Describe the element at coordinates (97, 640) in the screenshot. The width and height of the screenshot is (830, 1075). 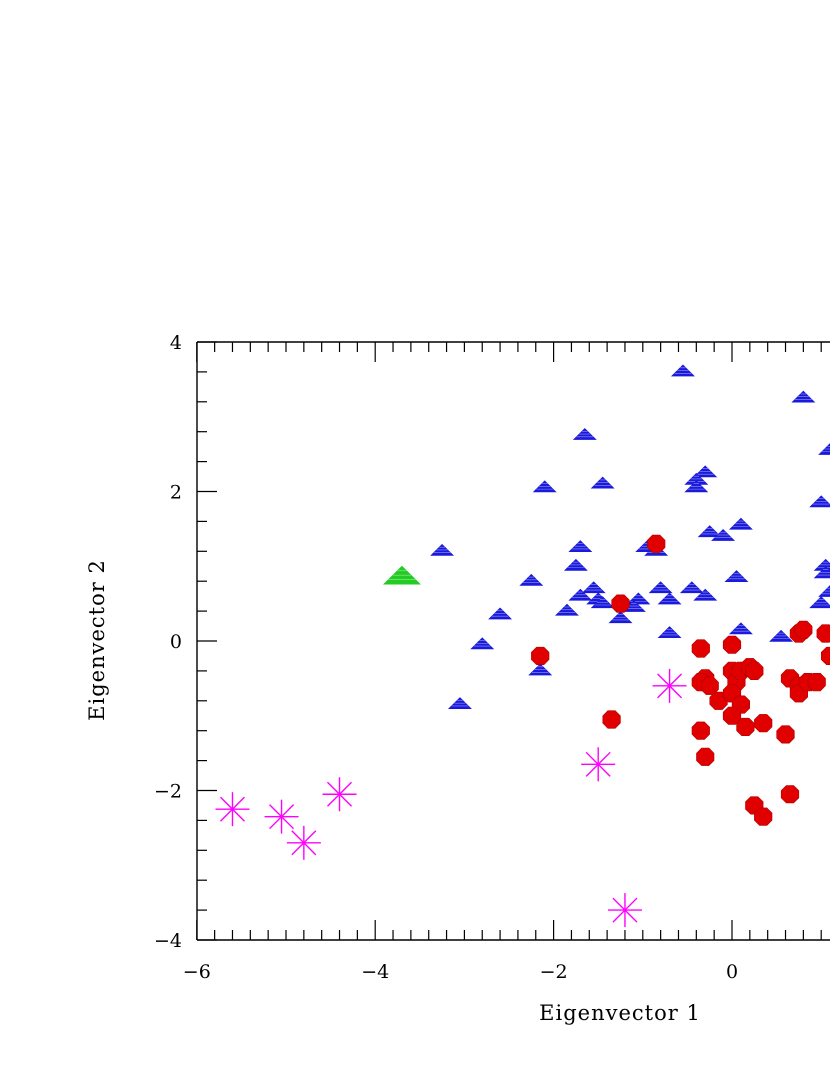
I see `y-axis-label: Eigenvector 2` at that location.